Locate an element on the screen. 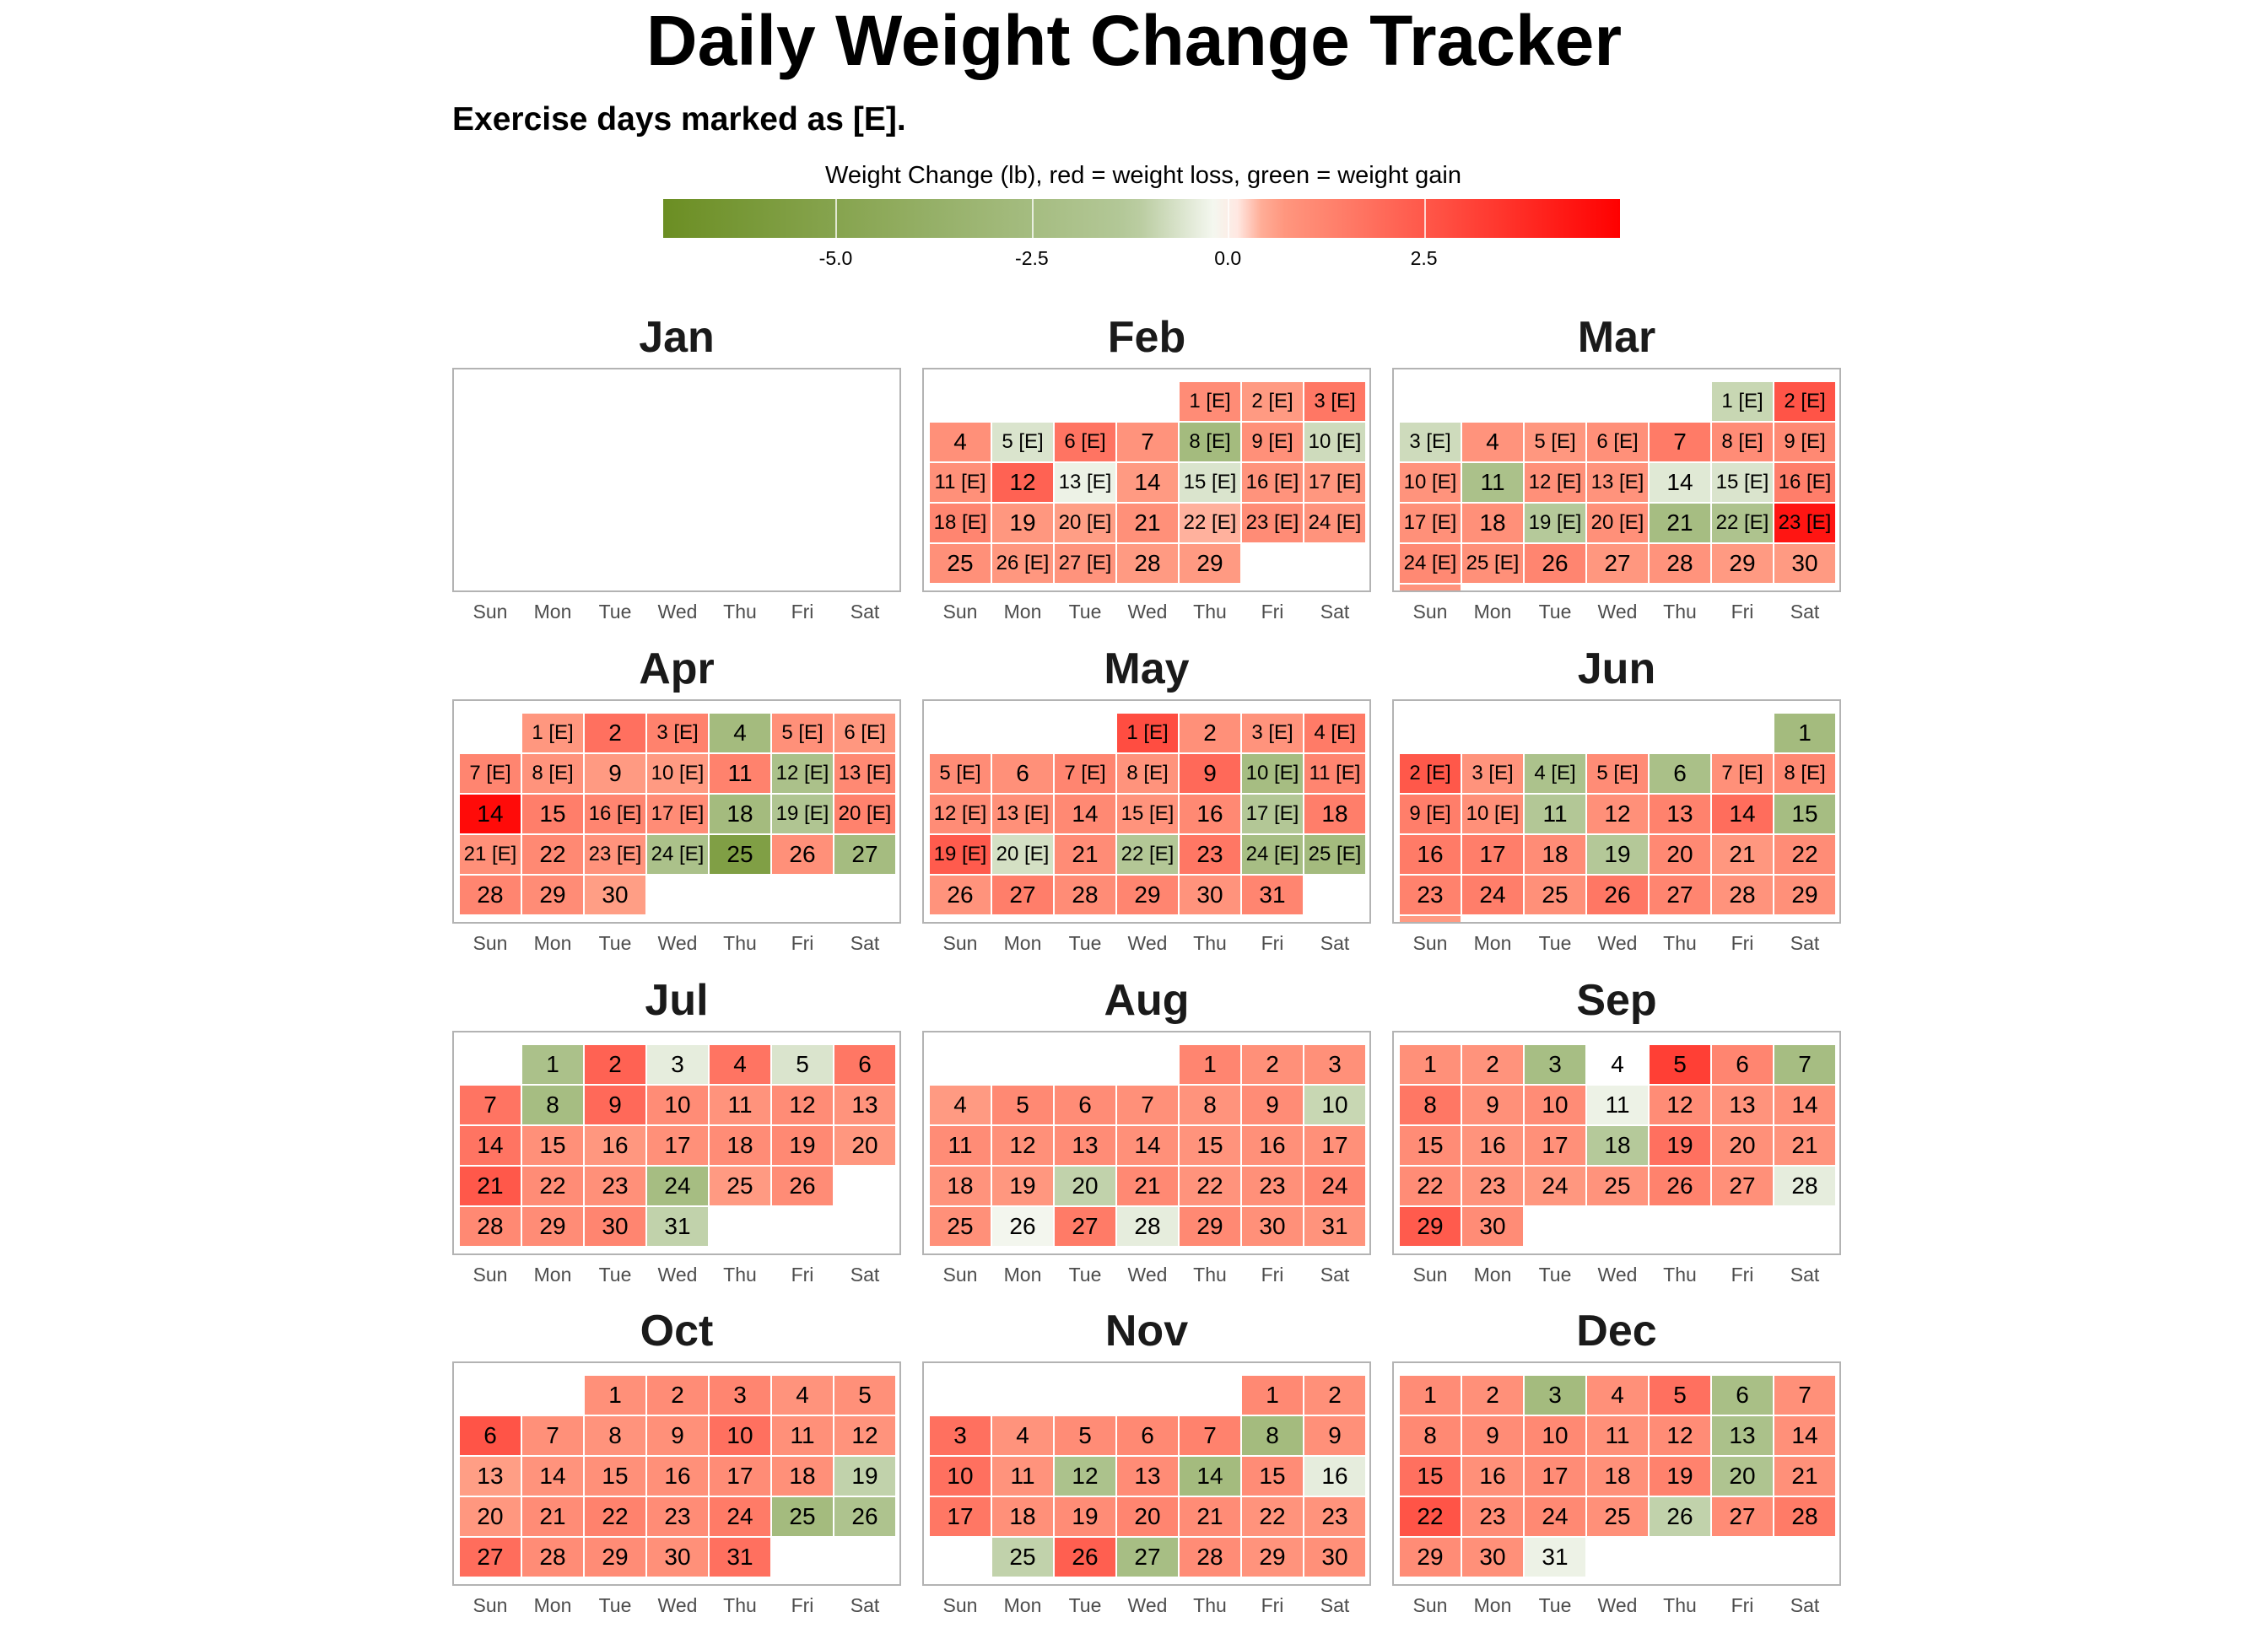 This screenshot has width=2268, height=1628. day-cell: 31 is located at coordinates (1272, 895).